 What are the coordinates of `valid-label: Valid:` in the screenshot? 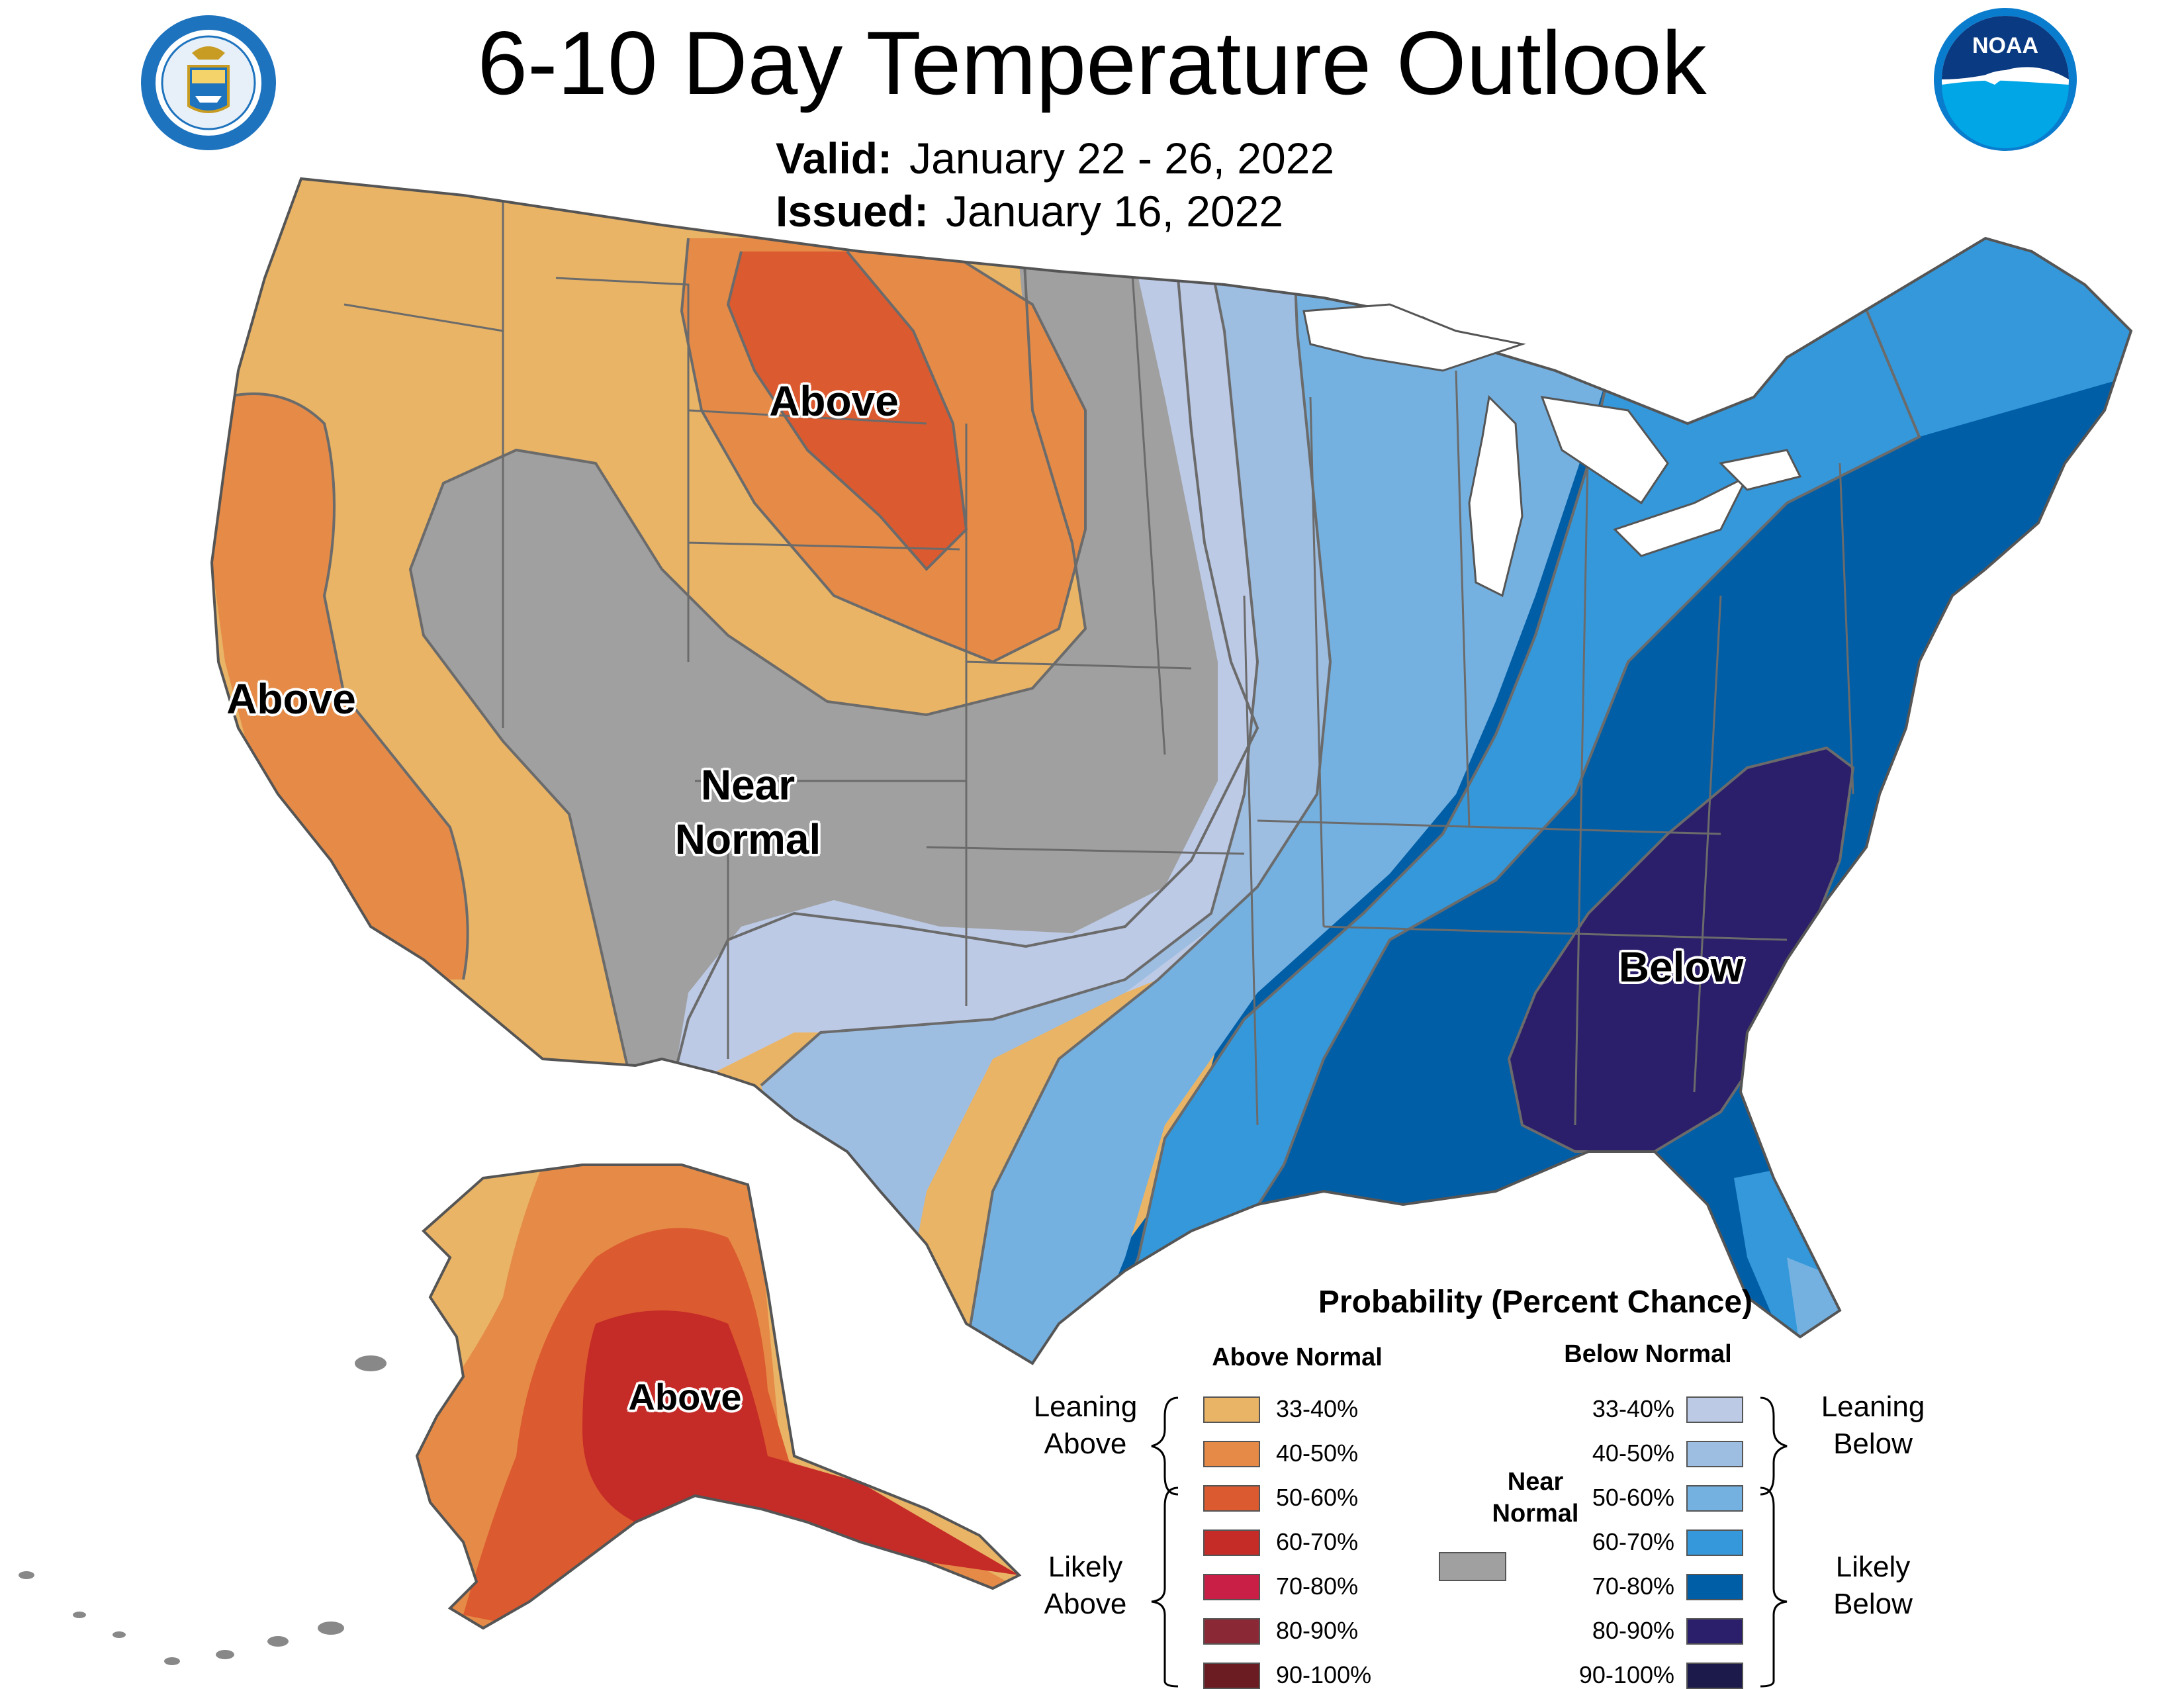 It's located at (835, 158).